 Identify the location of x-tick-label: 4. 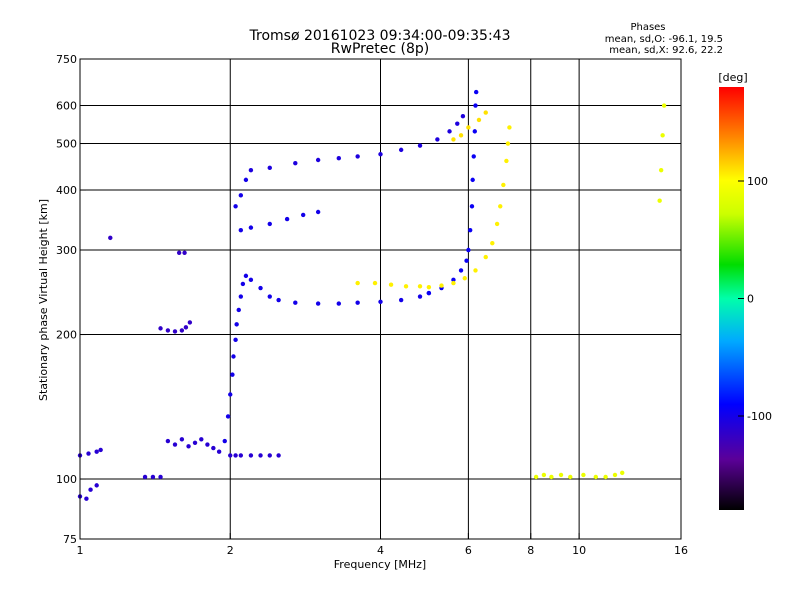
(380, 550).